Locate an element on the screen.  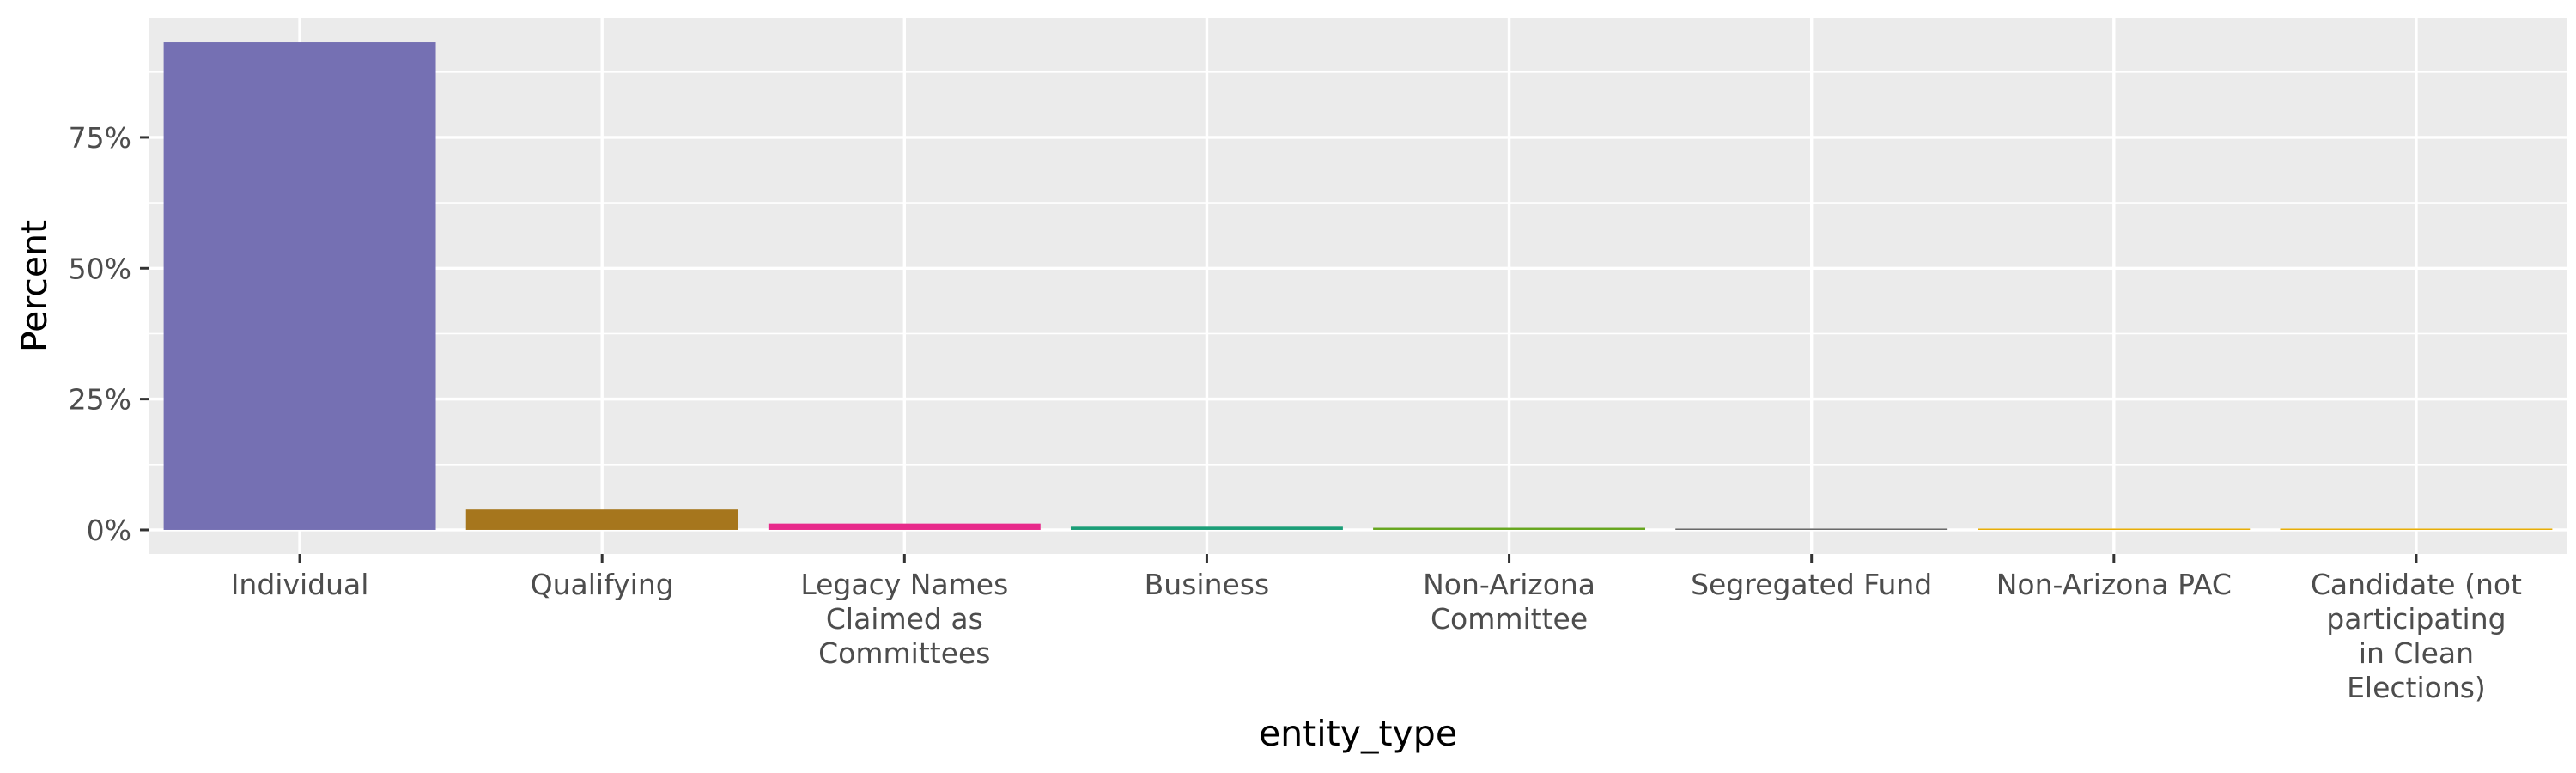
x-axis-title: entity_type is located at coordinates (1358, 733).